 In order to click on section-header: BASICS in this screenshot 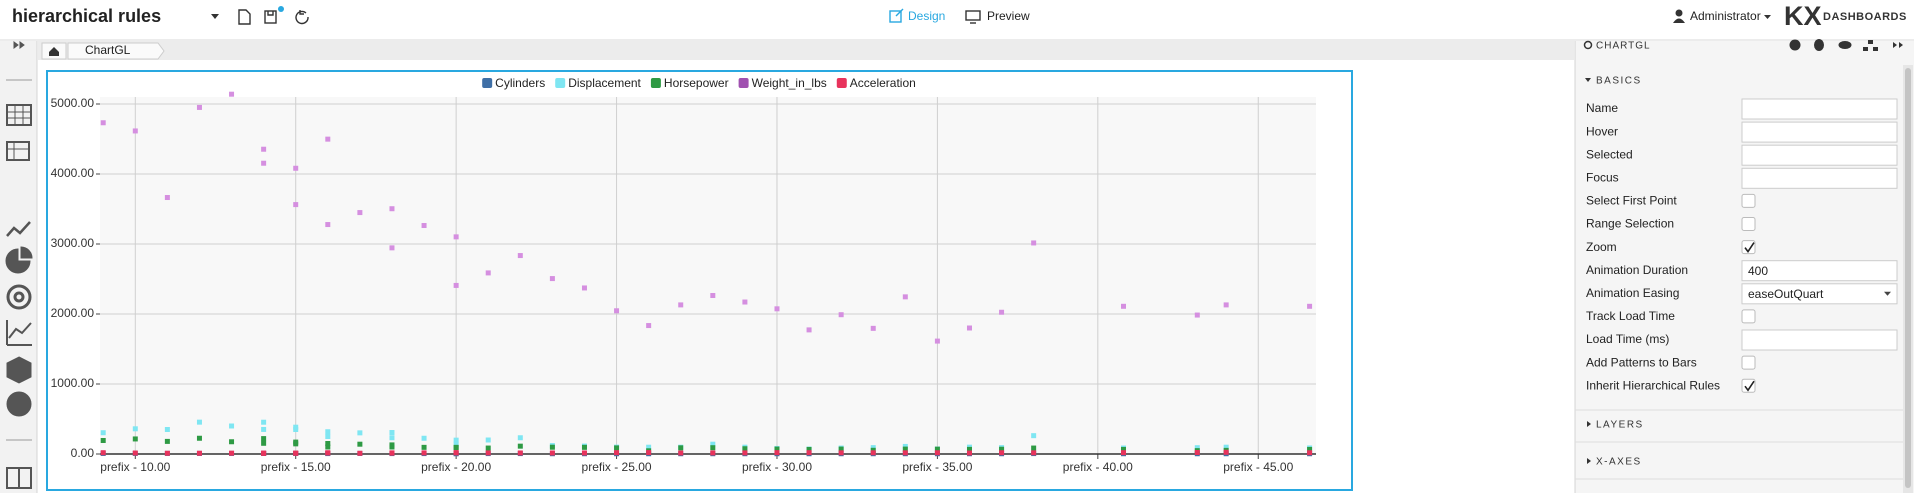, I will do `click(1619, 81)`.